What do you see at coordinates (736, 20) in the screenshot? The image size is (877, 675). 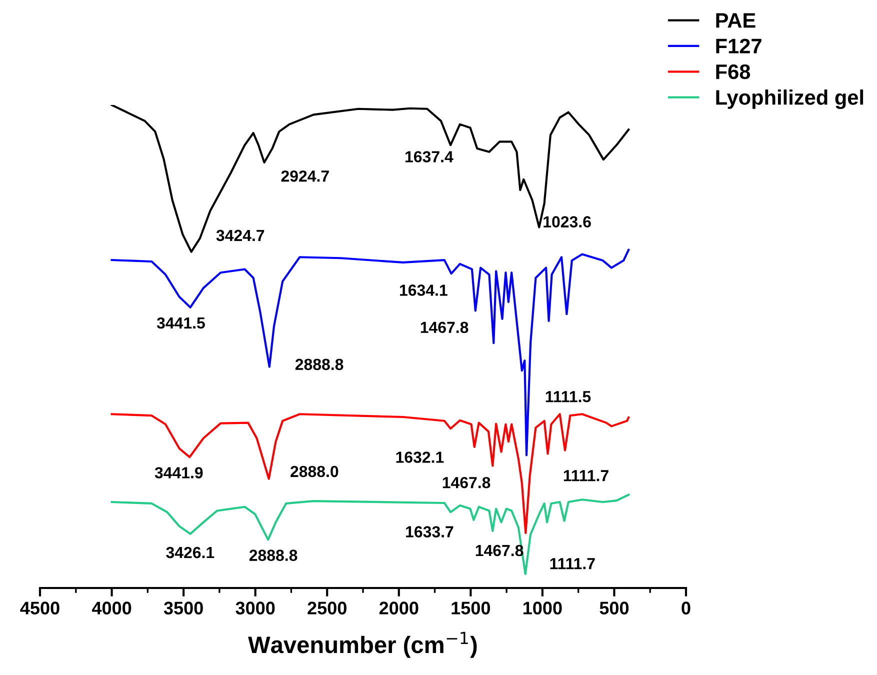 I see `legend-label: PAE` at bounding box center [736, 20].